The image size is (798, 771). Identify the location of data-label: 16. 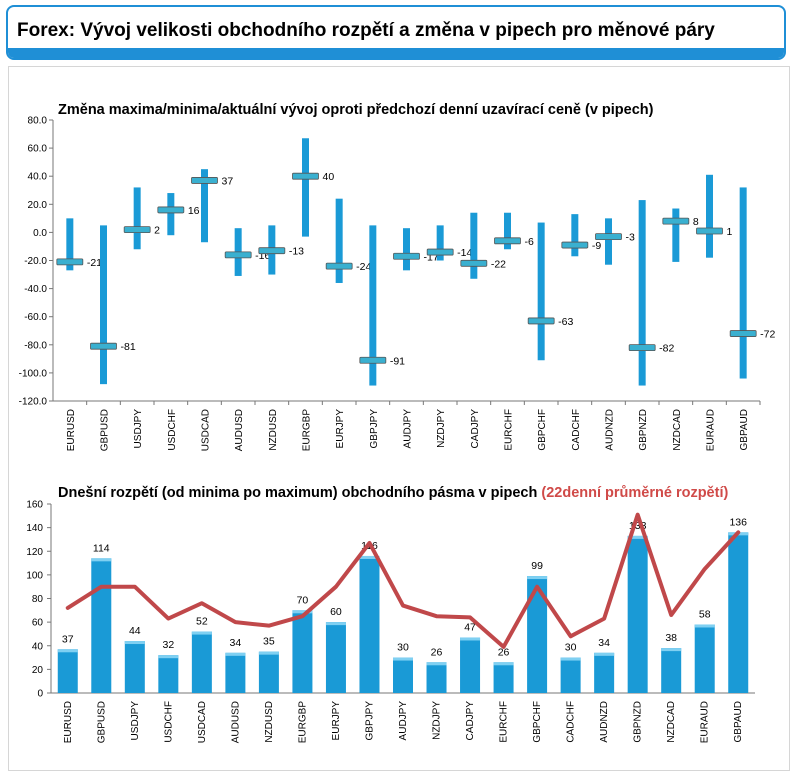
(194, 211).